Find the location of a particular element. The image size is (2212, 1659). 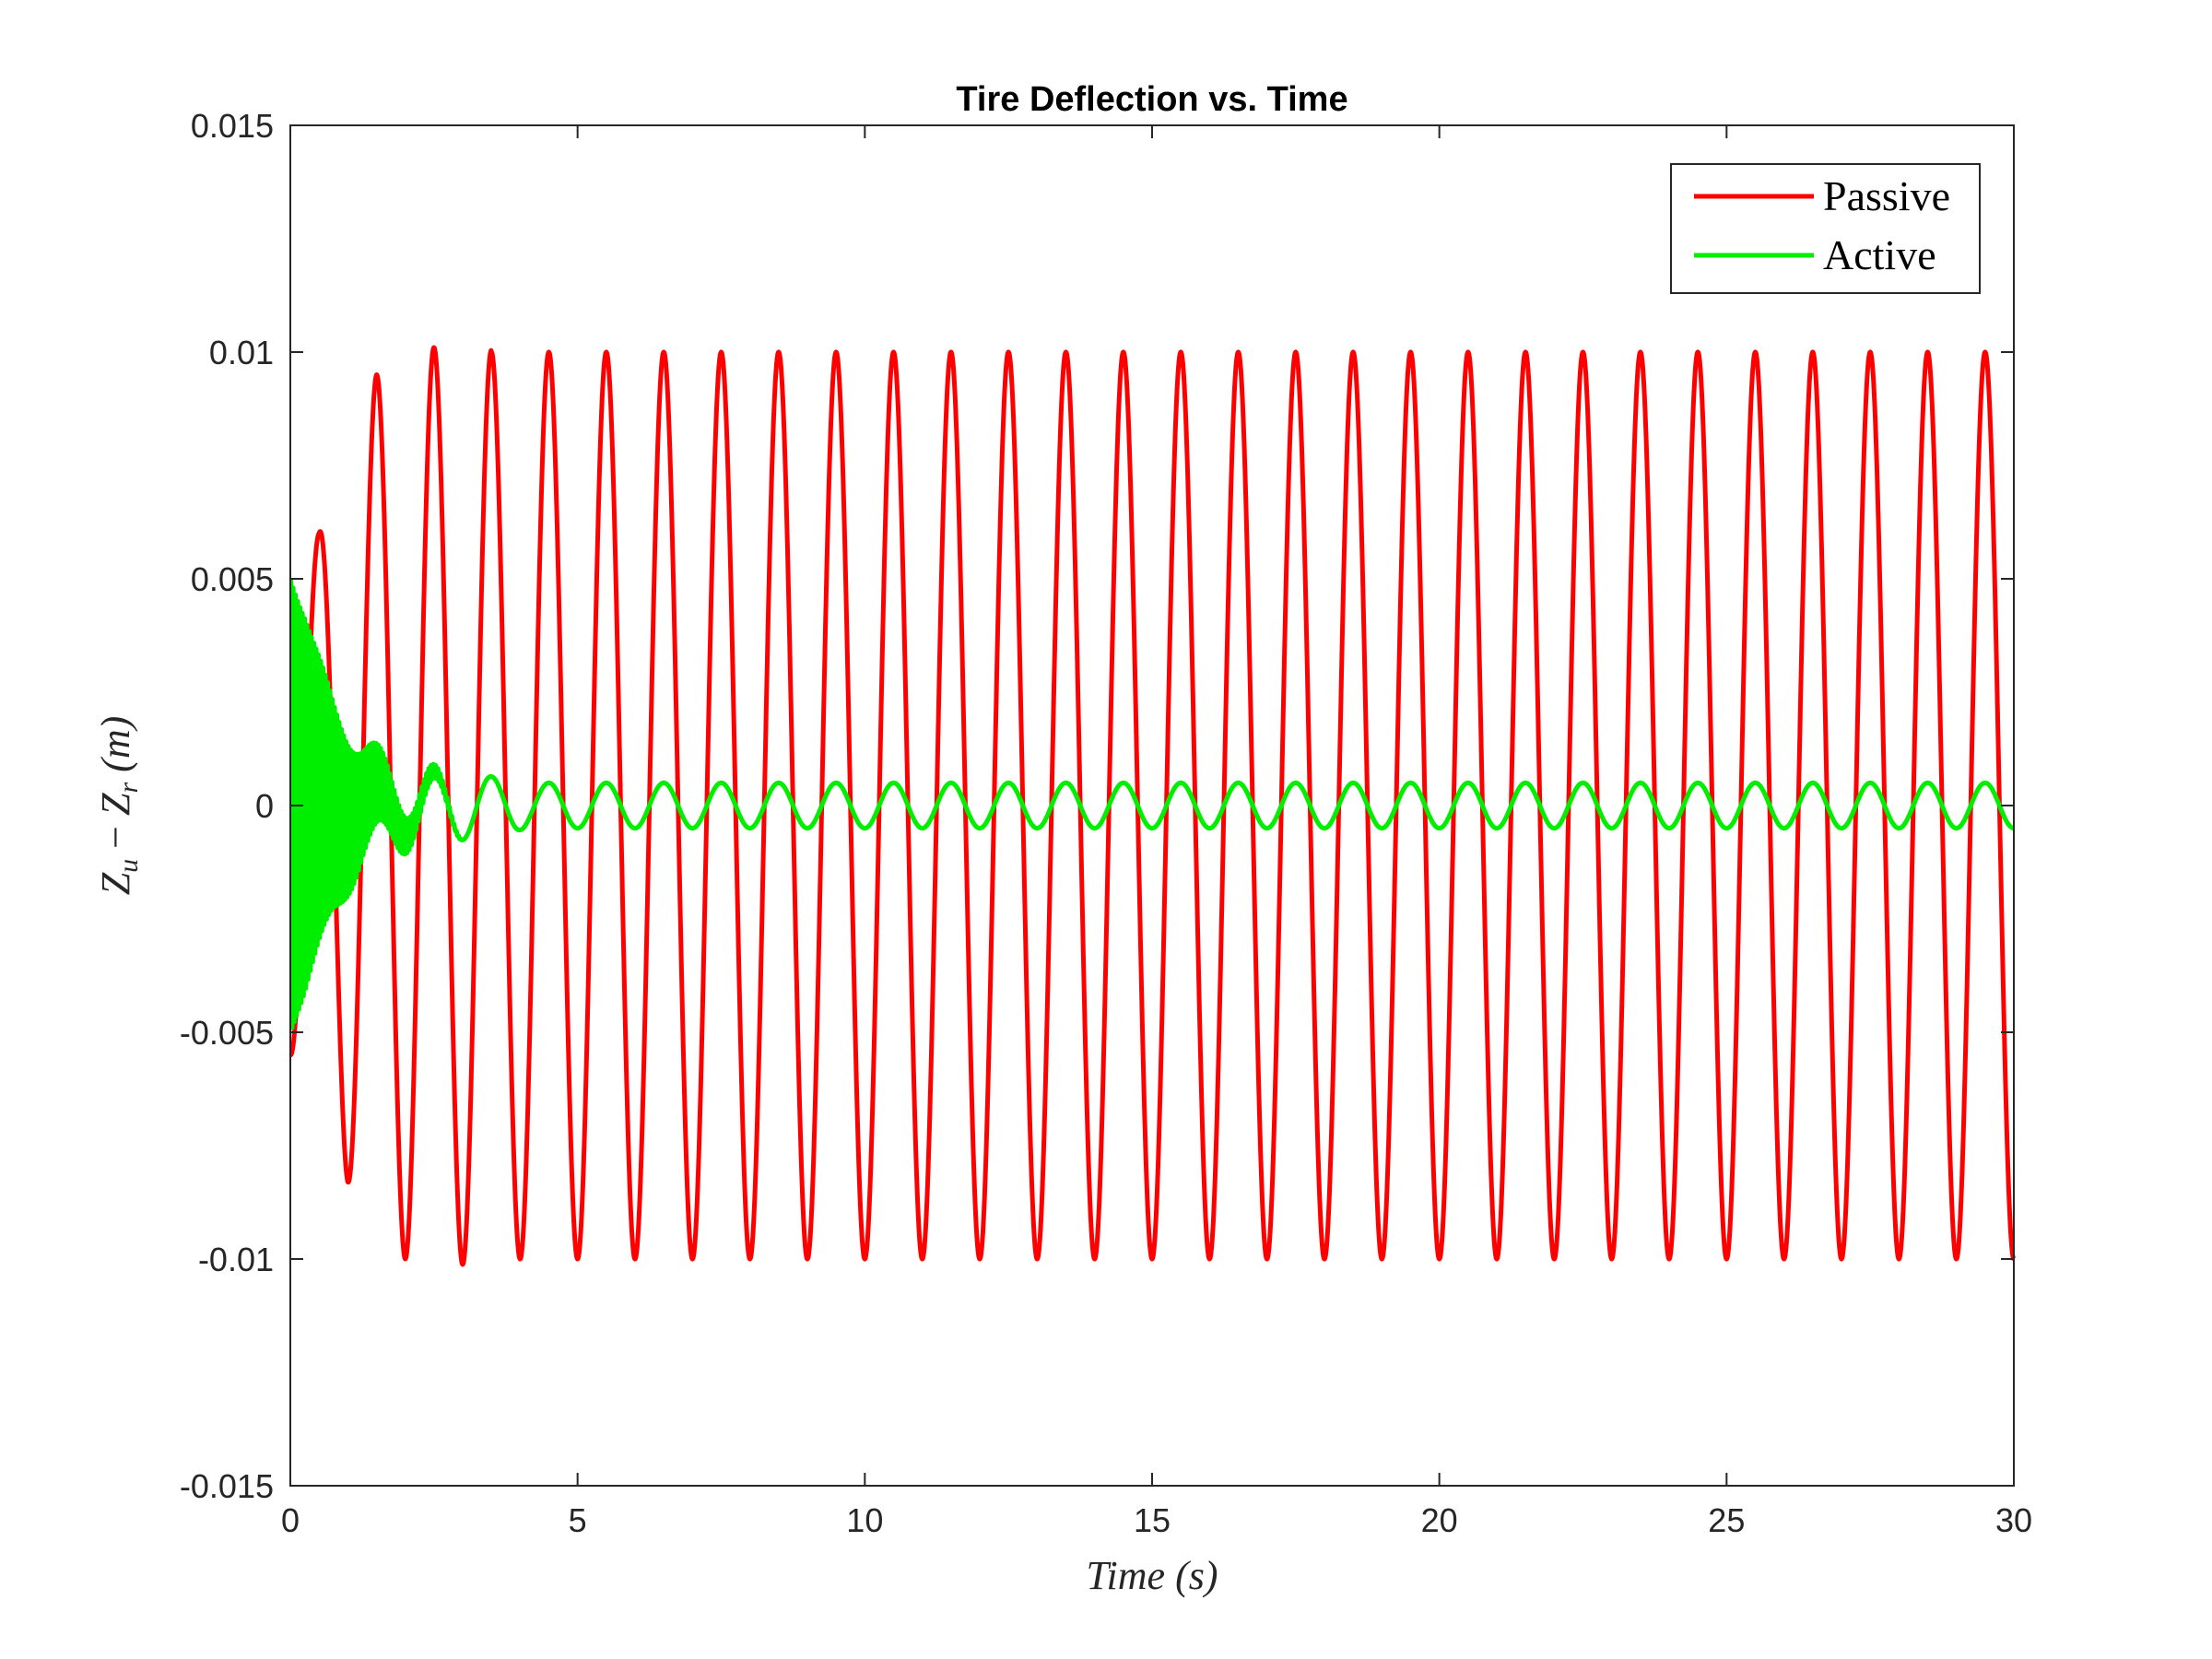

x-tick-label: 5 is located at coordinates (578, 1520).